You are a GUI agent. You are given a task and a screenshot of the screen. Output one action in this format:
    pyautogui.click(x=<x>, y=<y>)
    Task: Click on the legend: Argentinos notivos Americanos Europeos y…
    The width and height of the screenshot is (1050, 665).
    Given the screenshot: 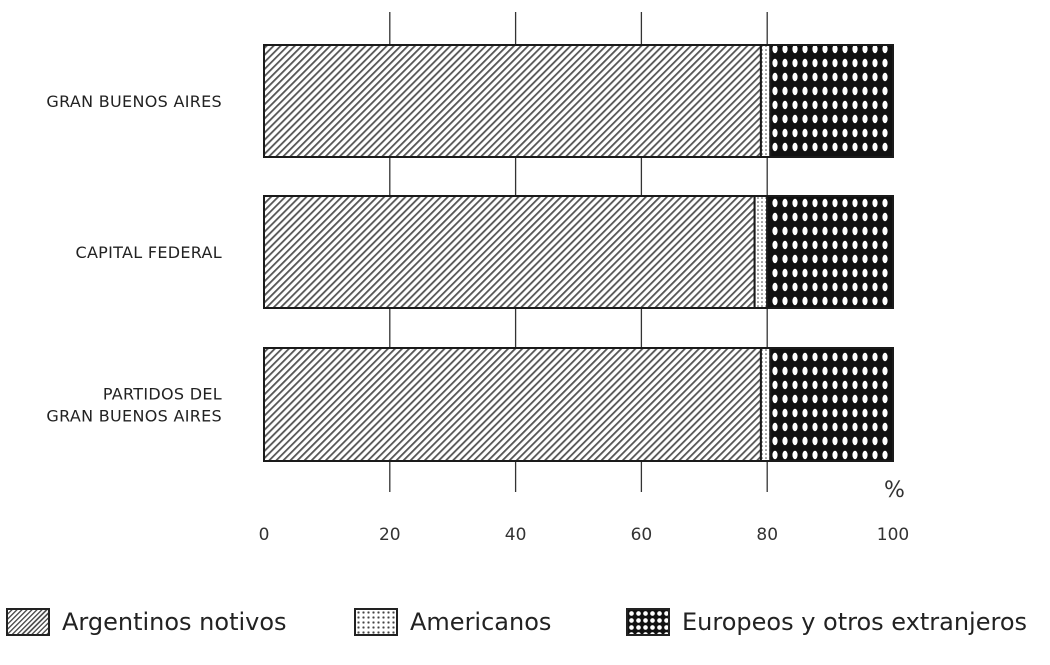 What is the action you would take?
    pyautogui.click(x=525, y=633)
    